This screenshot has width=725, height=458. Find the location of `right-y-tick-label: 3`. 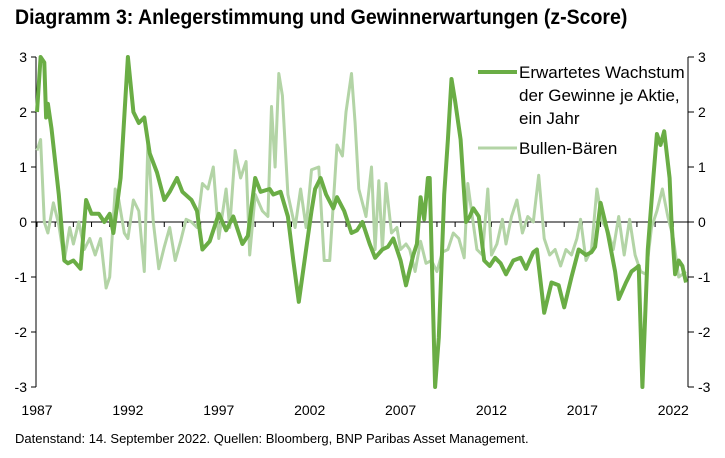

right-y-tick-label: 3 is located at coordinates (702, 57).